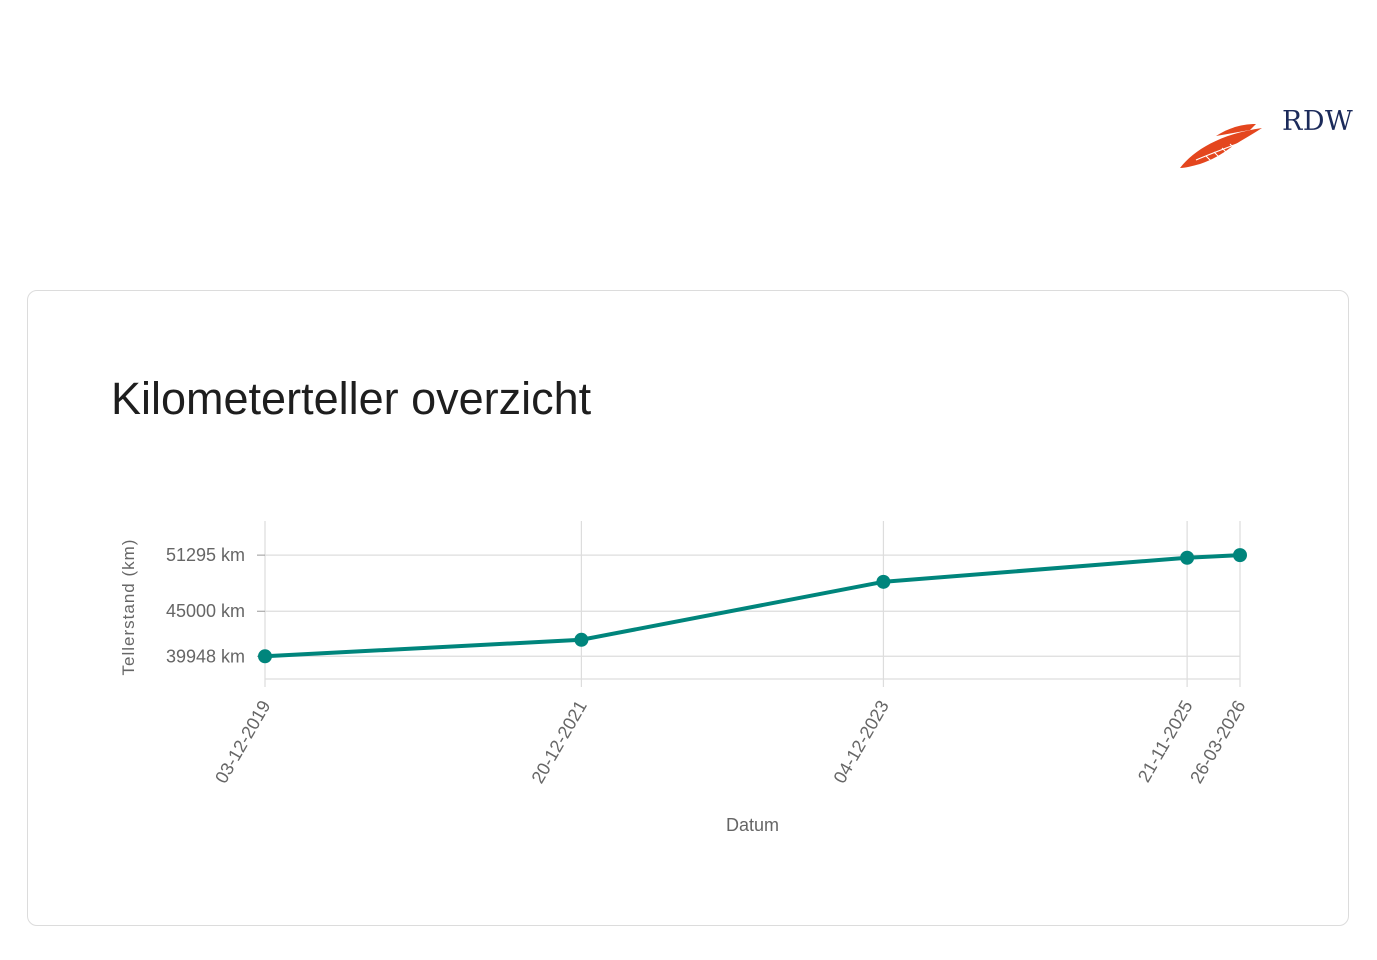  I want to click on rdw-logo: RDW, so click(1271, 140).